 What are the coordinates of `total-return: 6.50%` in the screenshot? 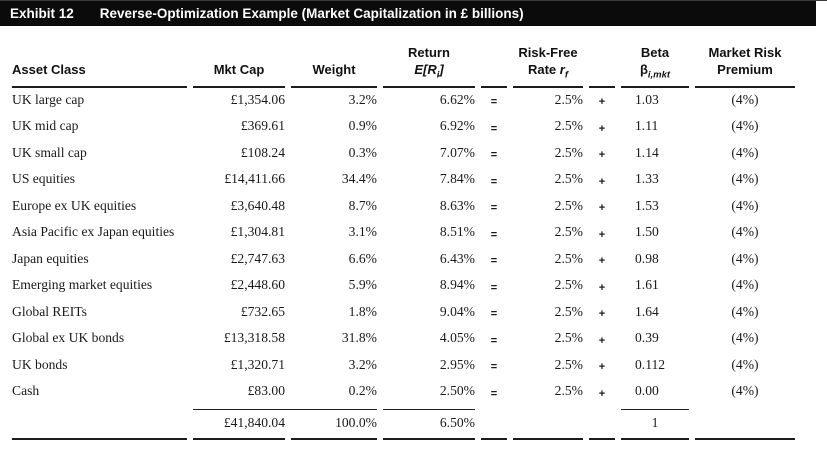 It's located at (457, 422).